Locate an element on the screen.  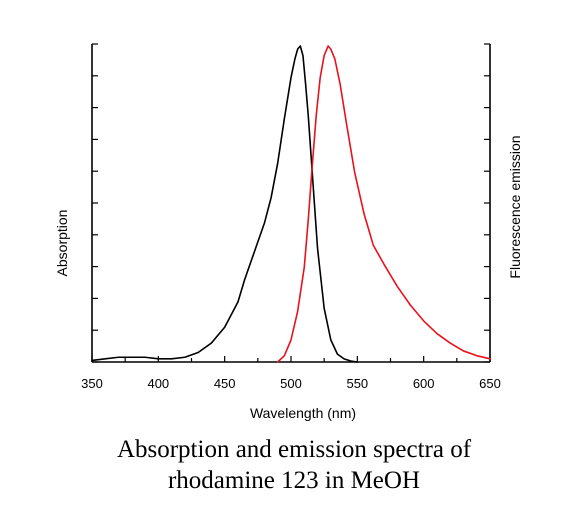
x-tick-label: 550 is located at coordinates (357, 383).